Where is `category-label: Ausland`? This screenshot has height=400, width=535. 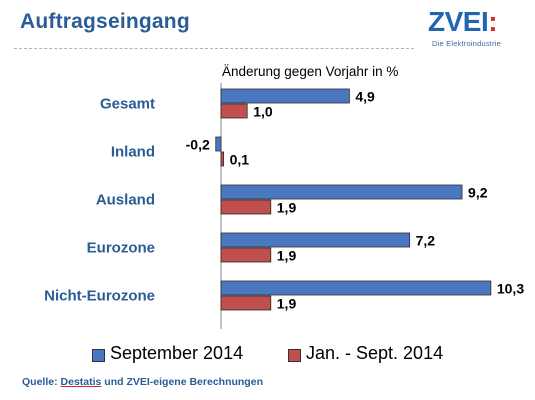
category-label: Ausland is located at coordinates (125, 200).